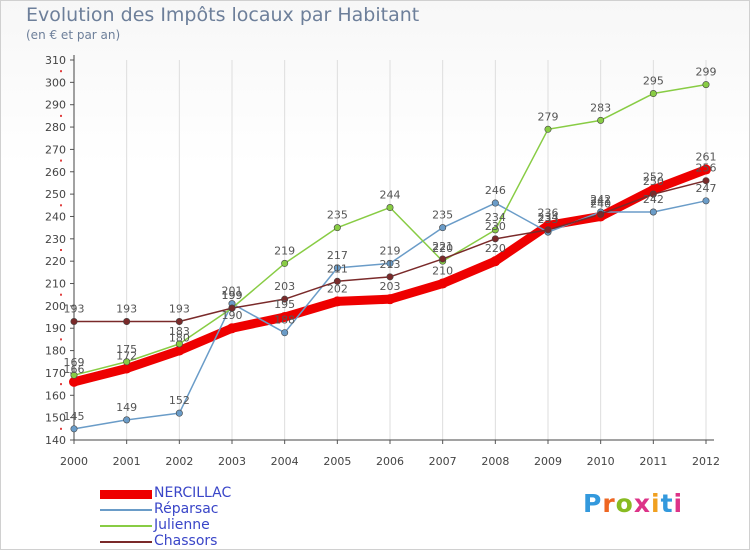 The width and height of the screenshot is (750, 550). I want to click on data-label-chassors: 211, so click(337, 268).